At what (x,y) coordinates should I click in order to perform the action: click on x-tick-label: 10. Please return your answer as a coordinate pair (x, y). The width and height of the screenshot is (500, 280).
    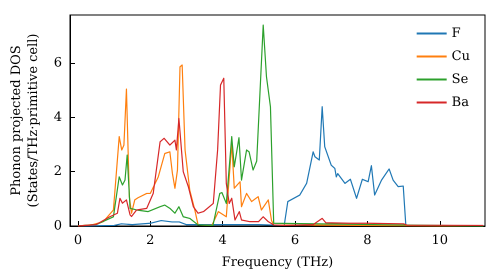
    Looking at the image, I should click on (440, 240).